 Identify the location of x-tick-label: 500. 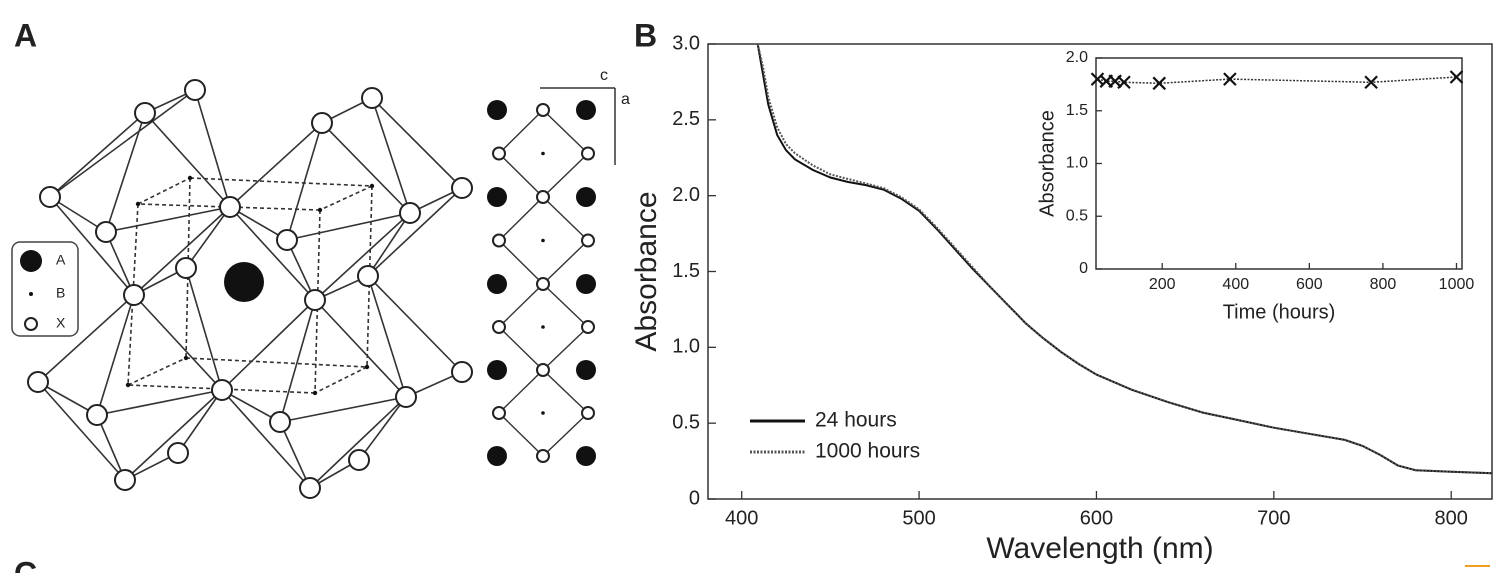
(918, 518).